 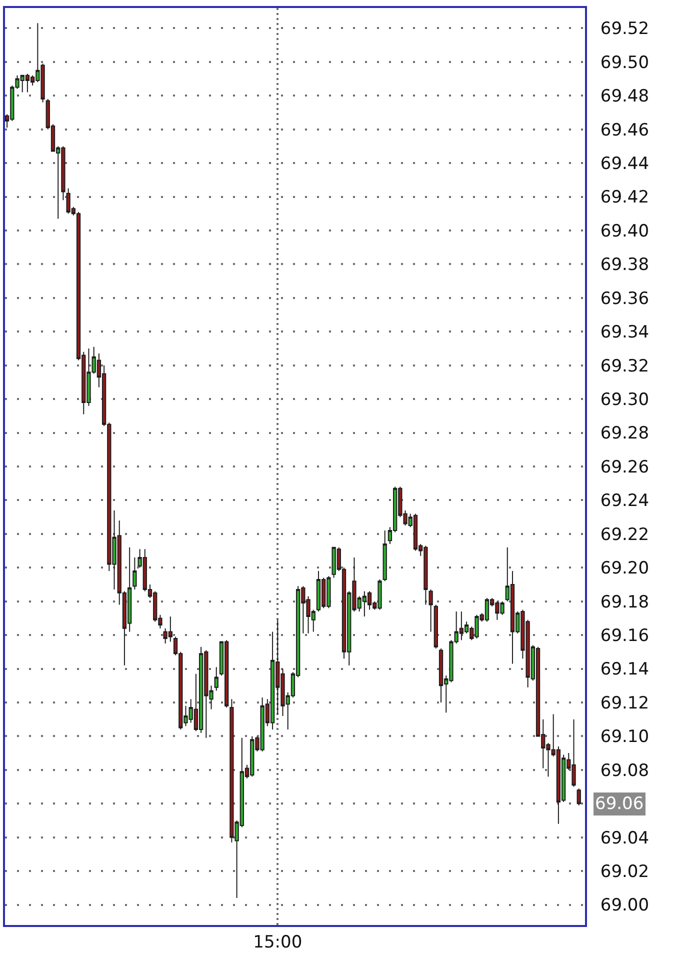 I want to click on y-tick-label: 69.02, so click(x=625, y=872).